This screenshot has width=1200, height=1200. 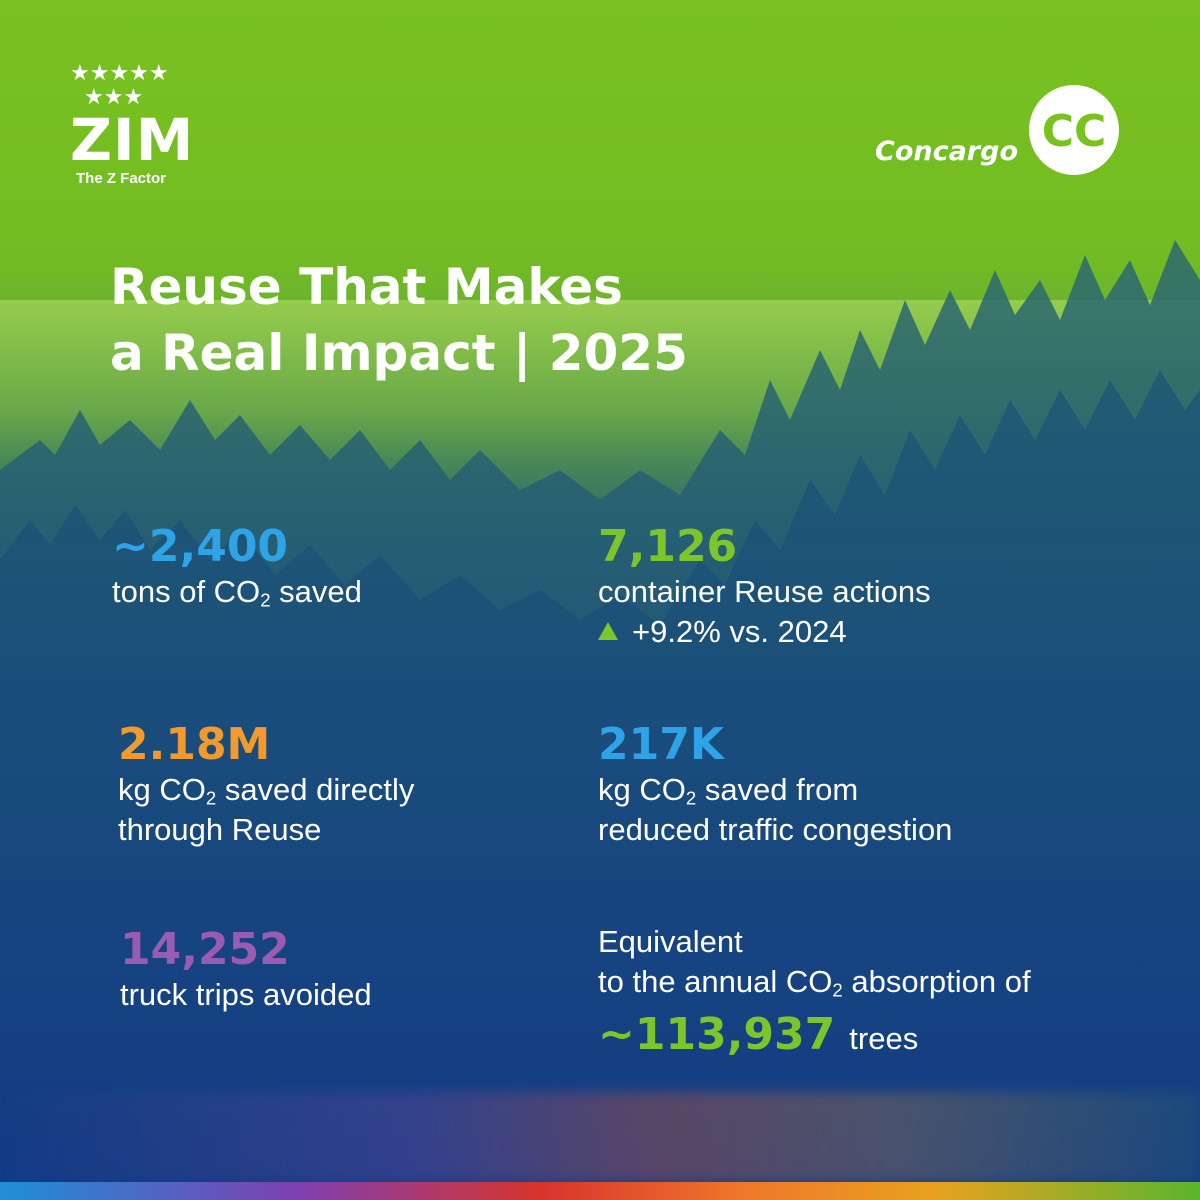 What do you see at coordinates (132, 140) in the screenshot?
I see `zim-wordmark: ZIM` at bounding box center [132, 140].